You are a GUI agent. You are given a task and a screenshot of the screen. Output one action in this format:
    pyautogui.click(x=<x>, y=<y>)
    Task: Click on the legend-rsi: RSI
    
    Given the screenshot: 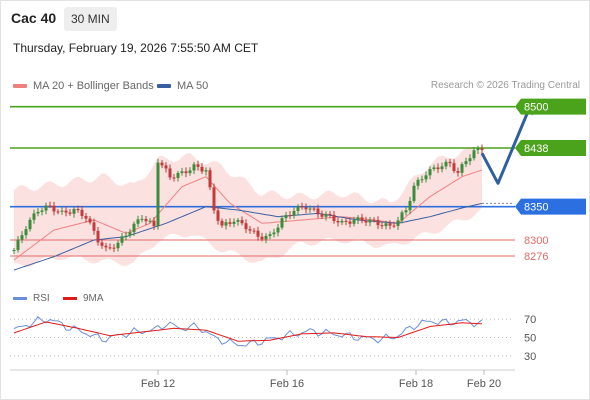 What is the action you would take?
    pyautogui.click(x=31, y=298)
    